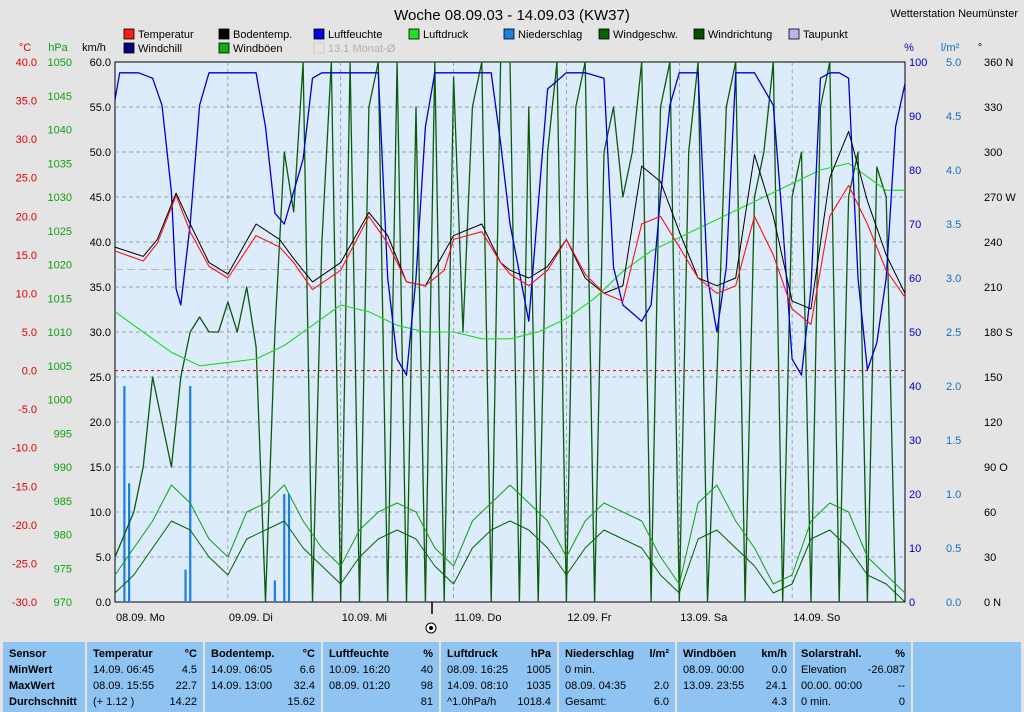 This screenshot has width=1024, height=712. What do you see at coordinates (28, 654) in the screenshot?
I see `stats-header: Sensor` at bounding box center [28, 654].